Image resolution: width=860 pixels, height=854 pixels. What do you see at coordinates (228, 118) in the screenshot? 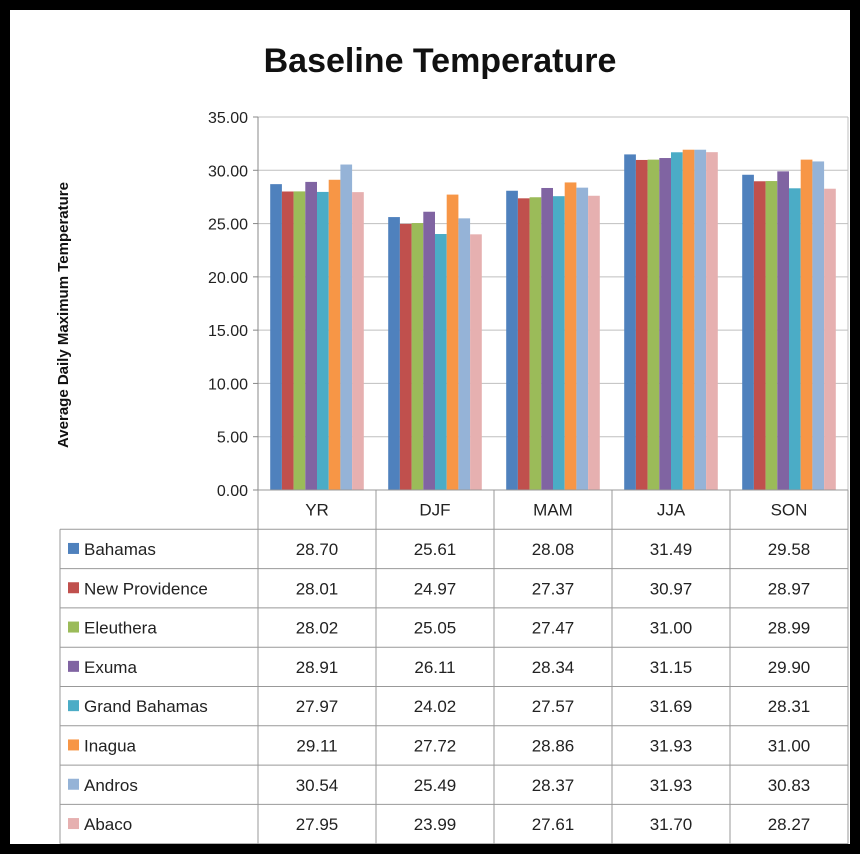
I see `y-tick-label: 35.00` at bounding box center [228, 118].